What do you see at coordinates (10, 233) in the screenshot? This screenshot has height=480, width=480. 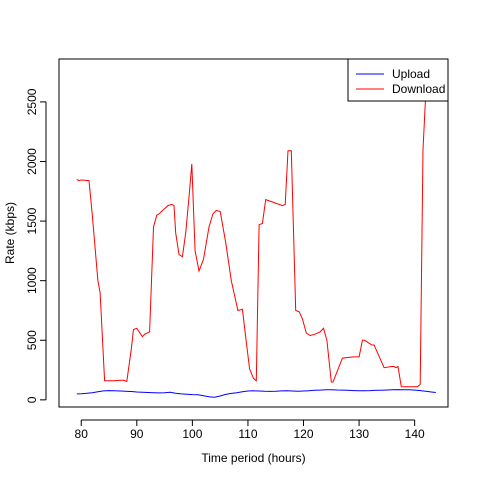 I see `y-axis-label: Rate (kbps)` at bounding box center [10, 233].